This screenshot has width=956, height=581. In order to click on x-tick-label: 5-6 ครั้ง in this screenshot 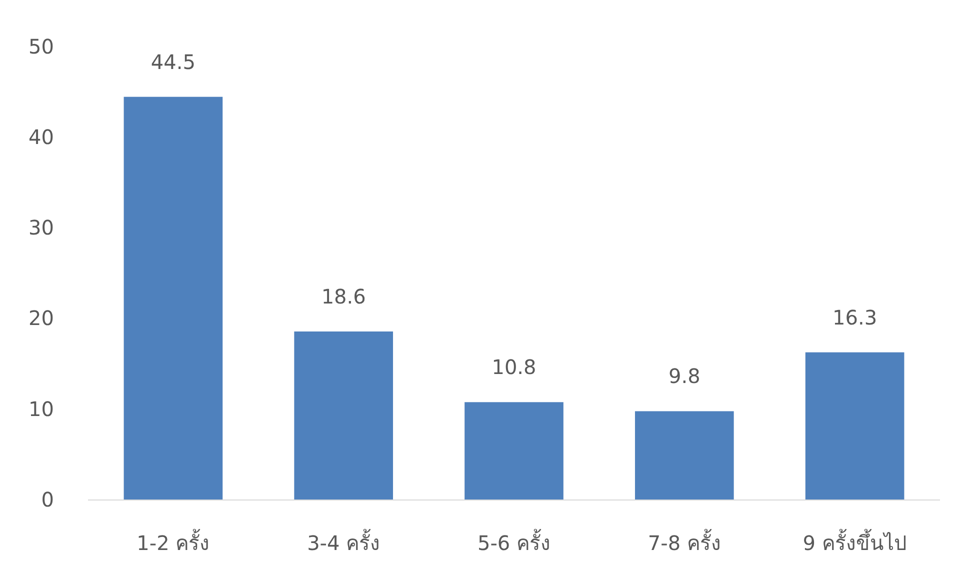, I will do `click(514, 542)`.